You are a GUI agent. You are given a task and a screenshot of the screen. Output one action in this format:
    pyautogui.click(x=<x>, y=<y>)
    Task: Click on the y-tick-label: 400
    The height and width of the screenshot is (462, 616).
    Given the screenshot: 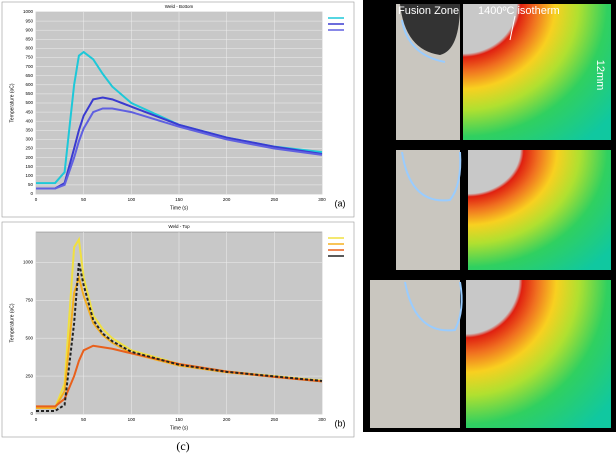 What is the action you would take?
    pyautogui.click(x=29, y=120)
    